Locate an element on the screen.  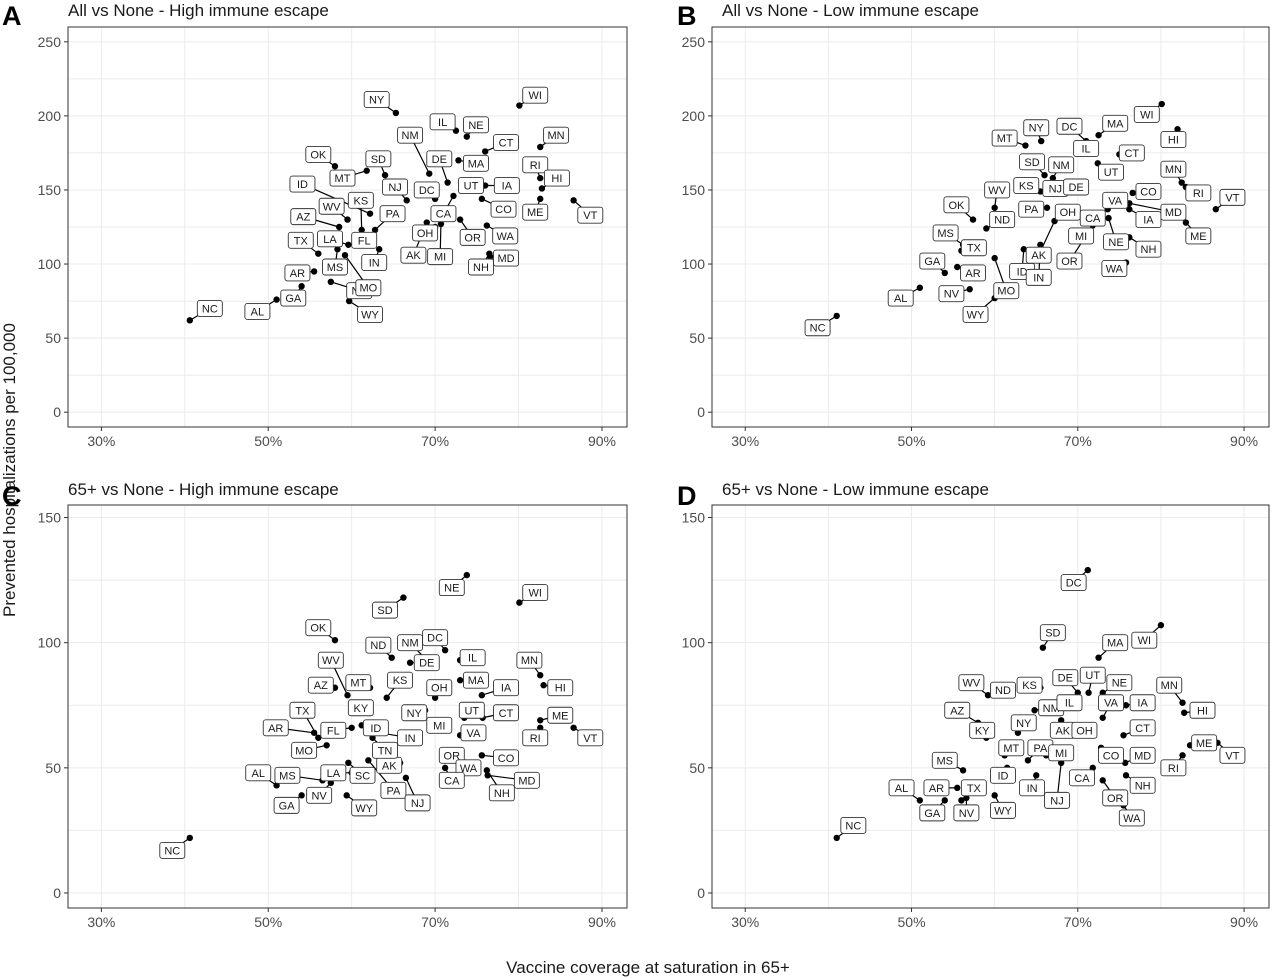
state-label-text: NJ is located at coordinates (394, 188).